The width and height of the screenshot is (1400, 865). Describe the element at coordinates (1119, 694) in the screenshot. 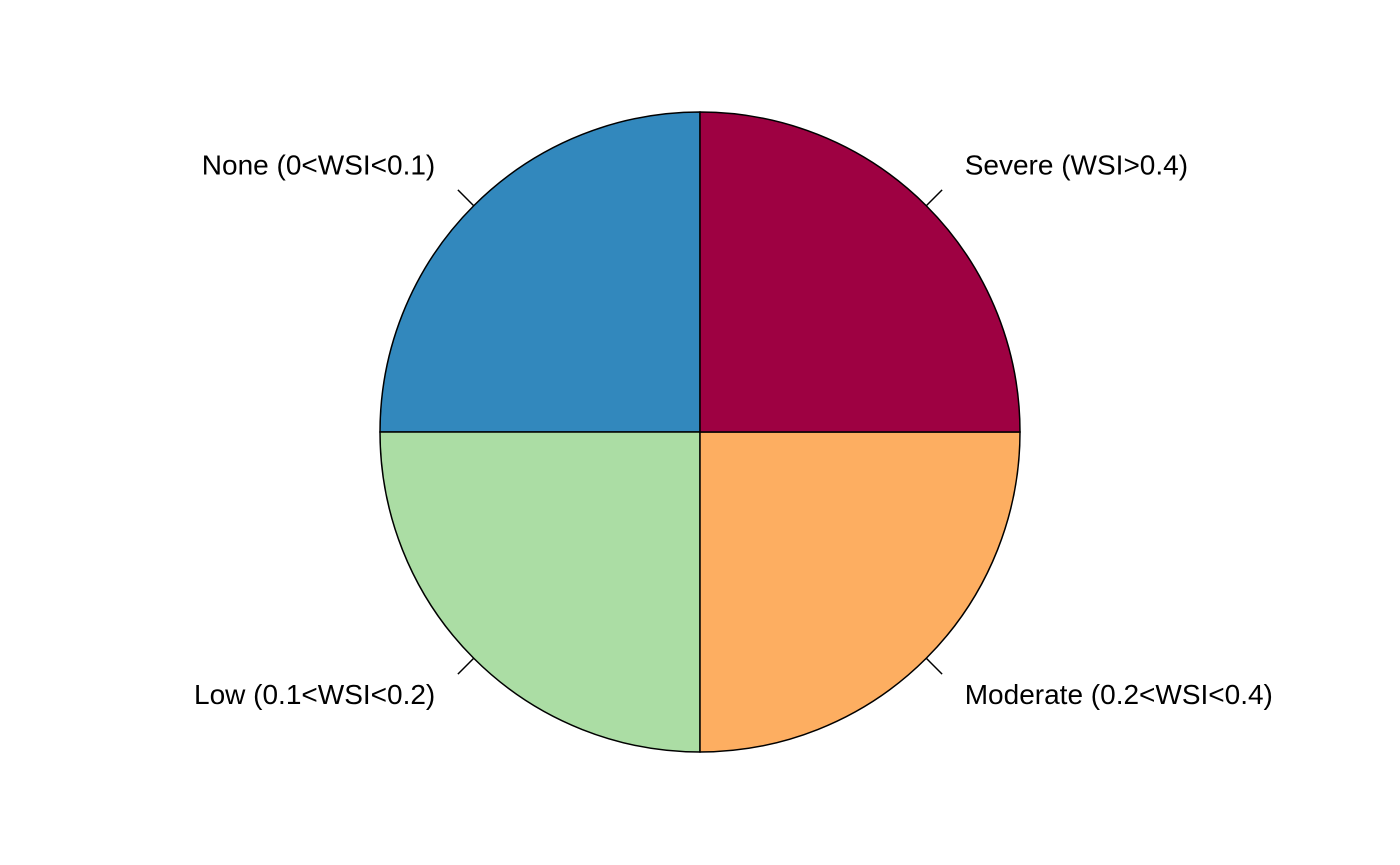

I see `slice-label-2: Moderate (0.2<WSI<0.4)` at that location.